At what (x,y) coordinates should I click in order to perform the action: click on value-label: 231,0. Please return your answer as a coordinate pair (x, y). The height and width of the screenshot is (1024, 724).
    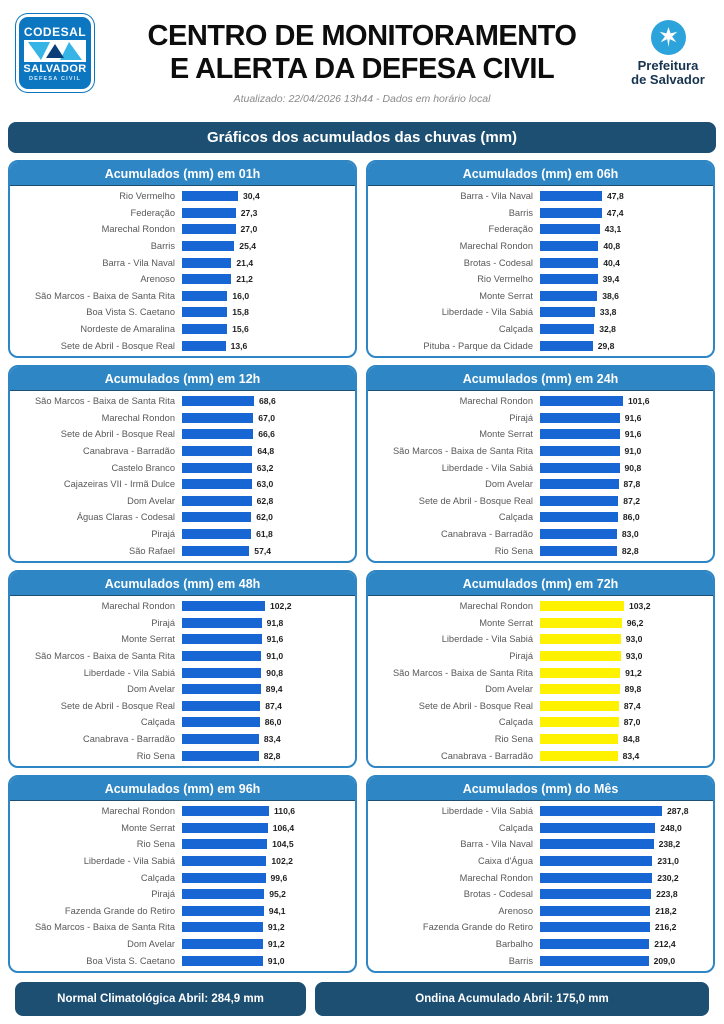
    Looking at the image, I should click on (668, 861).